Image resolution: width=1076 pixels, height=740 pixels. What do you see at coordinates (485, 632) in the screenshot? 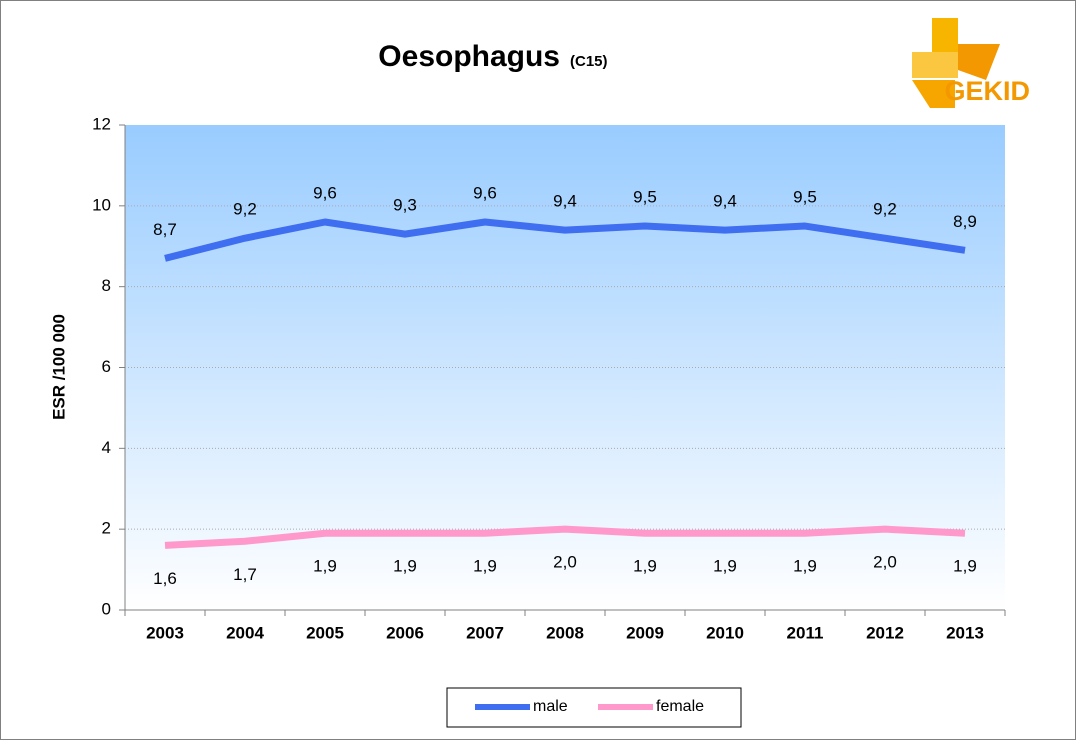
I see `x-tick-label: 2007` at bounding box center [485, 632].